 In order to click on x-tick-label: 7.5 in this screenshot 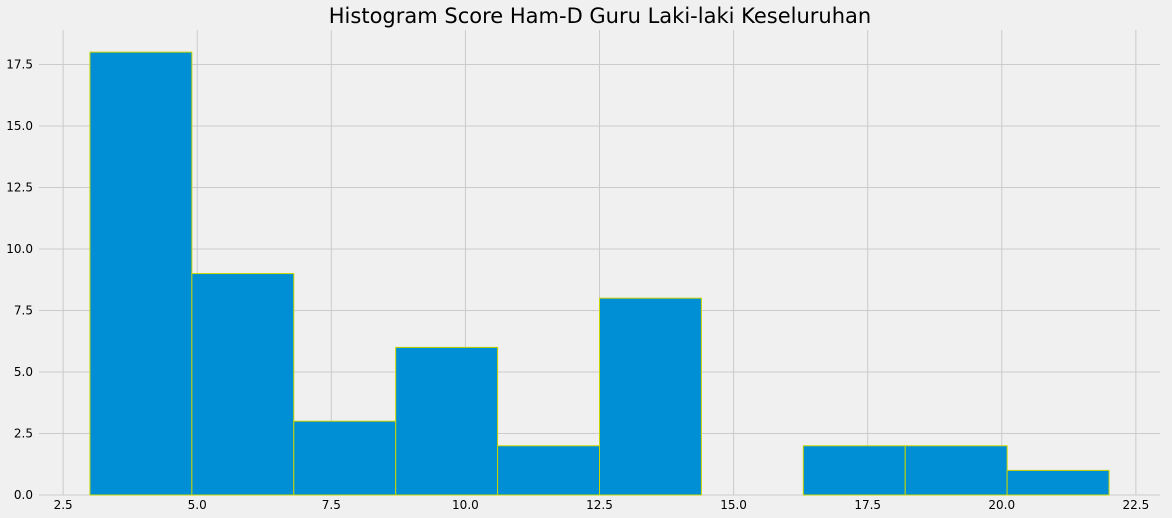, I will do `click(331, 505)`.